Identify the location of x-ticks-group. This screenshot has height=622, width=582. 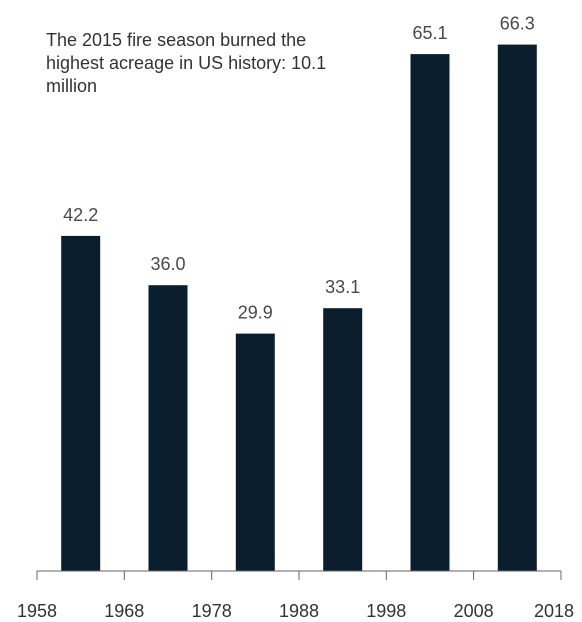
(299, 575).